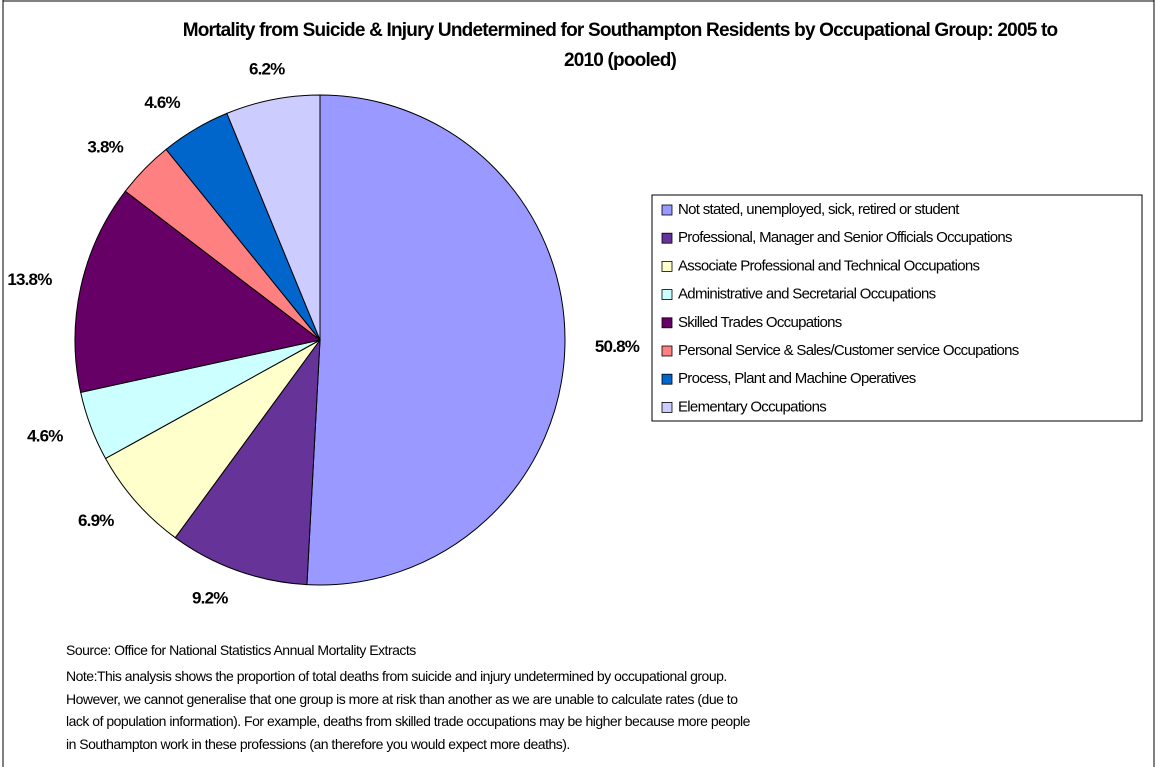 The height and width of the screenshot is (767, 1157). What do you see at coordinates (96, 520) in the screenshot?
I see `data-label: 6.9%` at bounding box center [96, 520].